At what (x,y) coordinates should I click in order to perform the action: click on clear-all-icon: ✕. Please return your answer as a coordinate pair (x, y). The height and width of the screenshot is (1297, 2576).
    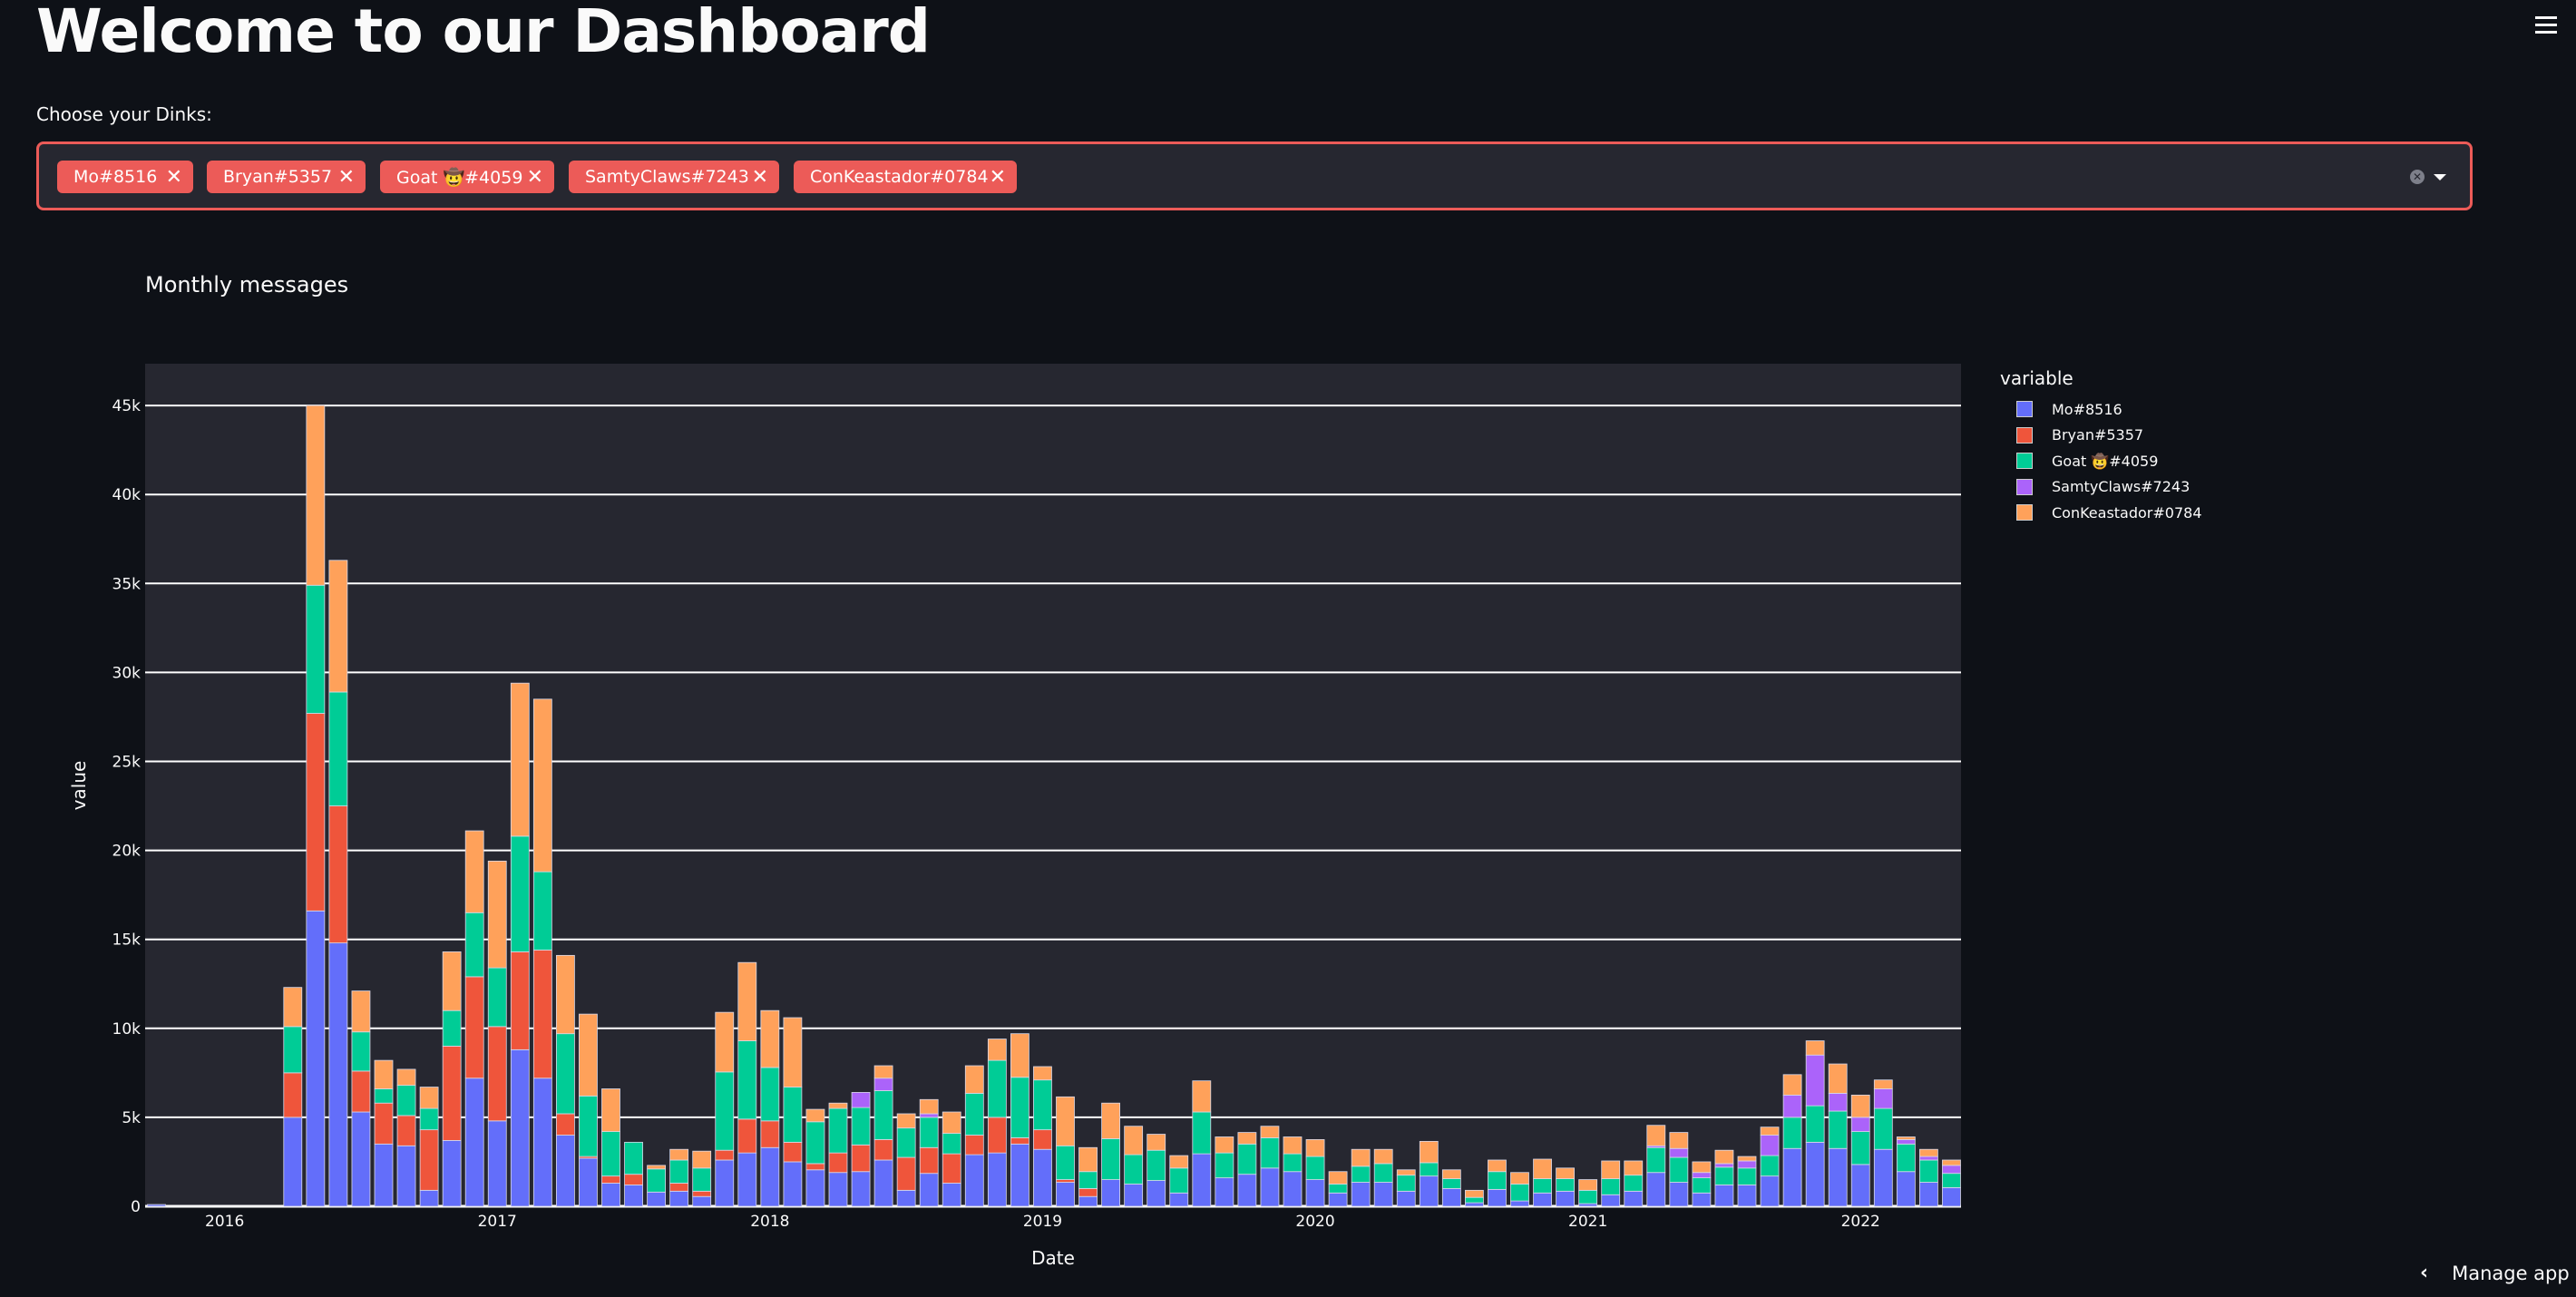
    Looking at the image, I should click on (2417, 177).